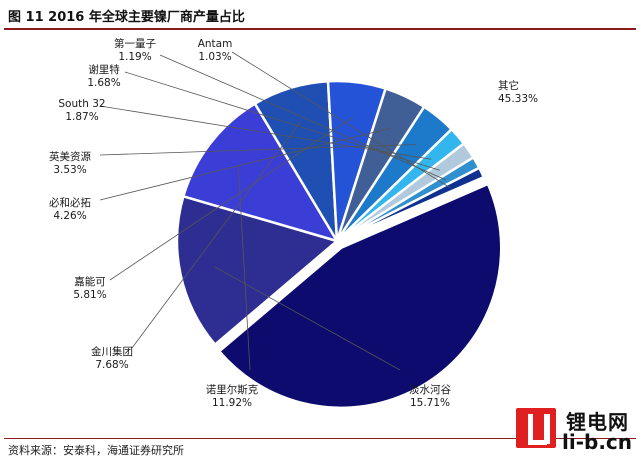 This screenshot has height=460, width=640. What do you see at coordinates (518, 99) in the screenshot?
I see `slice-value-label-0: 45.33%` at bounding box center [518, 99].